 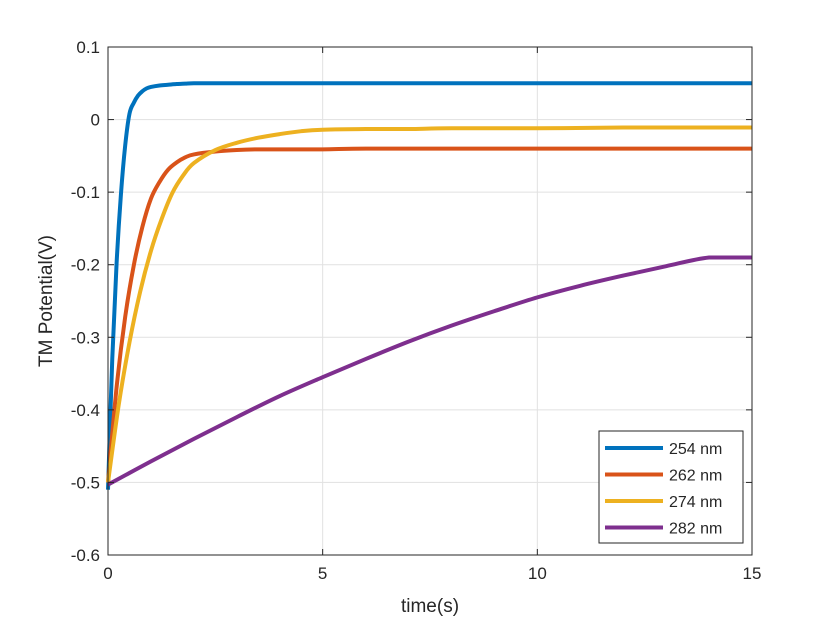 I want to click on y-tick-label: 0.1, so click(x=88, y=47).